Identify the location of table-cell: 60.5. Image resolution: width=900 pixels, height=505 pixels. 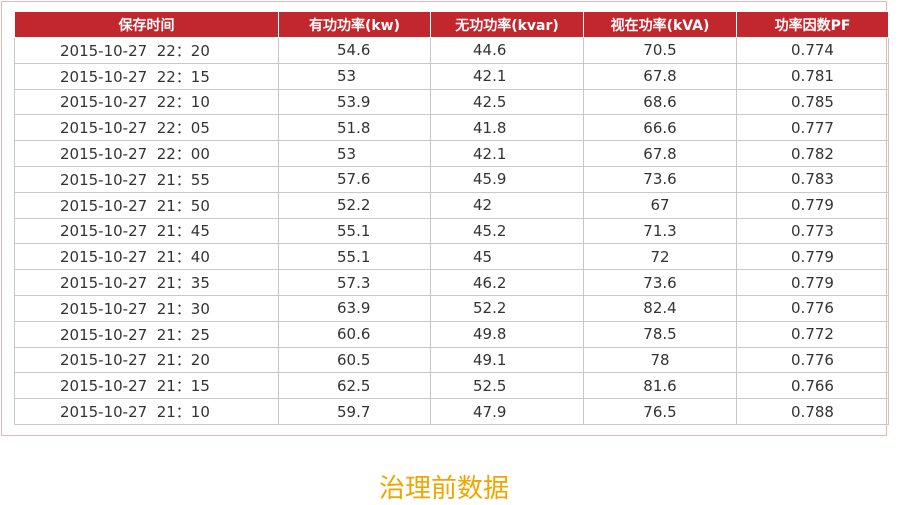
(354, 360).